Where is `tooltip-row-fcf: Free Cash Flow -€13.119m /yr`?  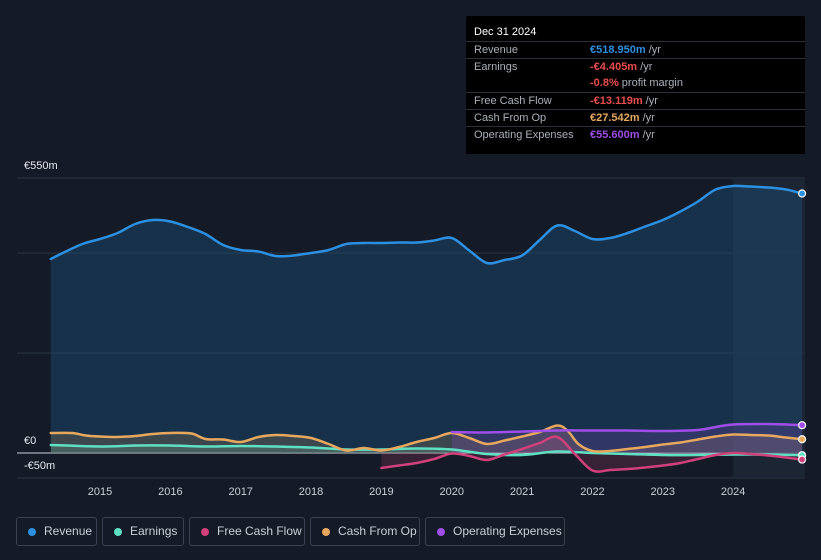 tooltip-row-fcf: Free Cash Flow -€13.119m /yr is located at coordinates (635, 101).